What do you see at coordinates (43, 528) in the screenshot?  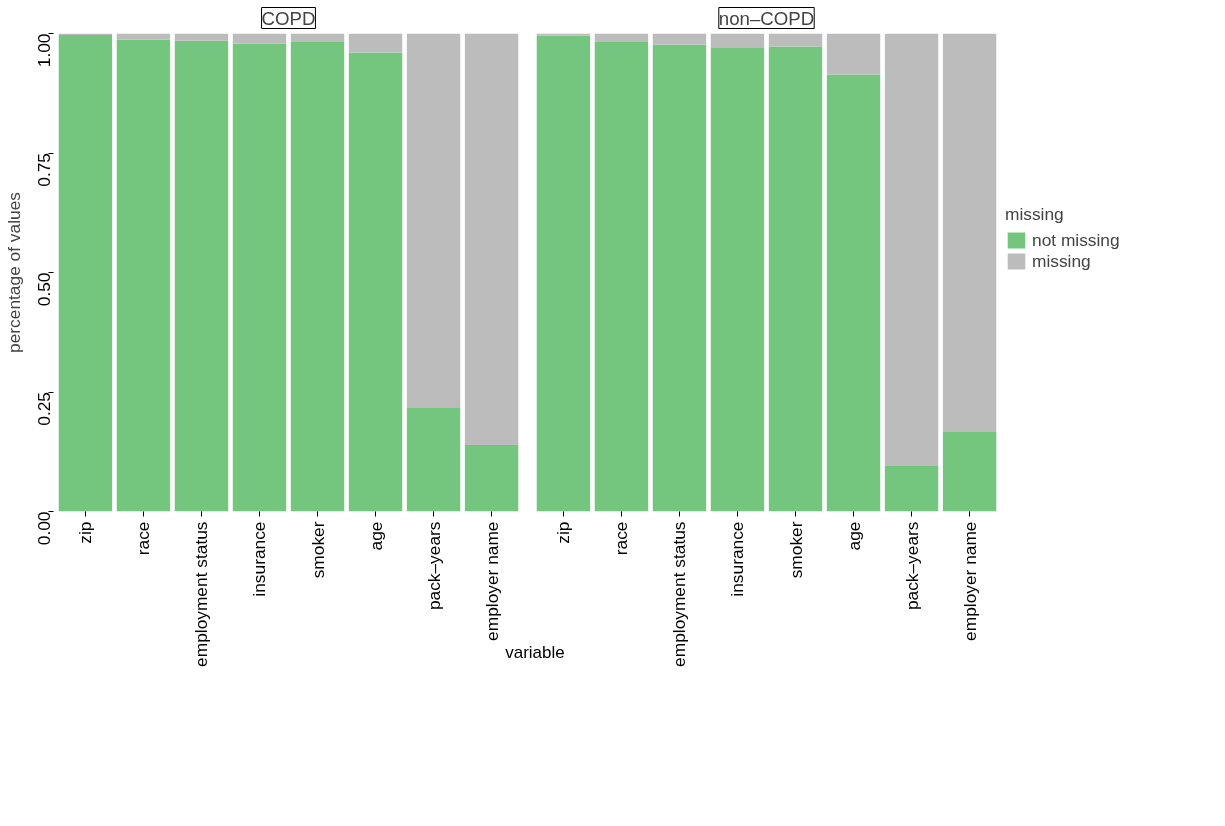 I see `y-tick-label: 0.00` at bounding box center [43, 528].